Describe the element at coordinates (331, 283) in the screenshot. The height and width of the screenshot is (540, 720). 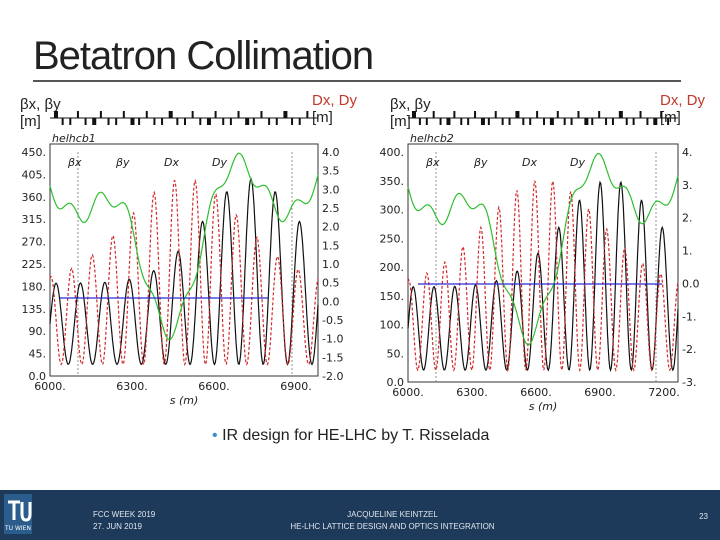
I see `right-tick-label: 0.5` at that location.